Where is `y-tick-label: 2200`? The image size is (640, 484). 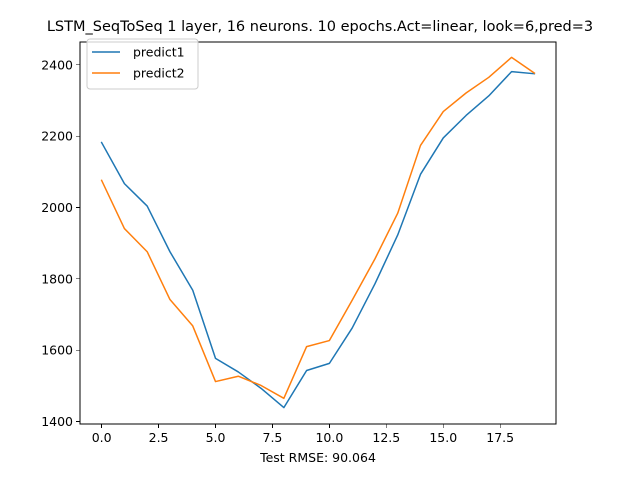 y-tick-label: 2200 is located at coordinates (57, 136).